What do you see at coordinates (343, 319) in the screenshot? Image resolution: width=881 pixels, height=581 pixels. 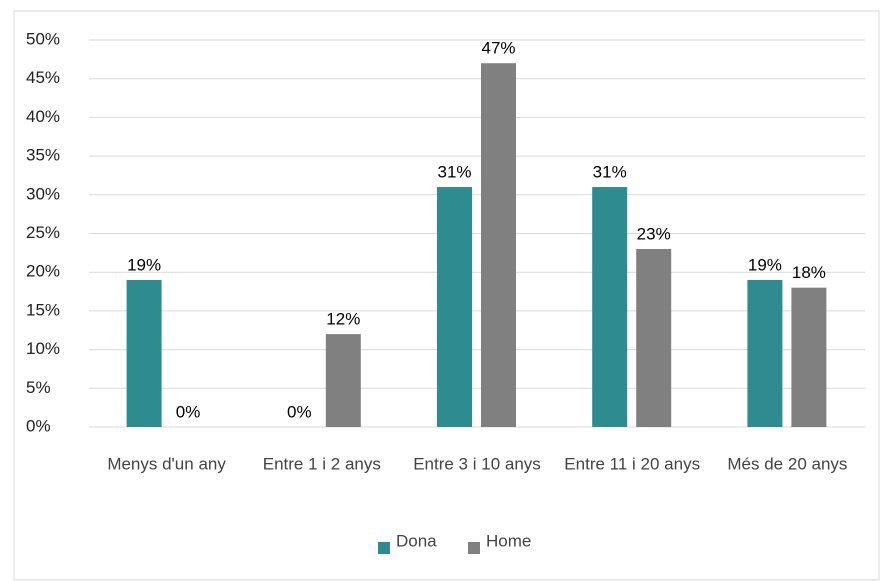 I see `data-label: 12%` at bounding box center [343, 319].